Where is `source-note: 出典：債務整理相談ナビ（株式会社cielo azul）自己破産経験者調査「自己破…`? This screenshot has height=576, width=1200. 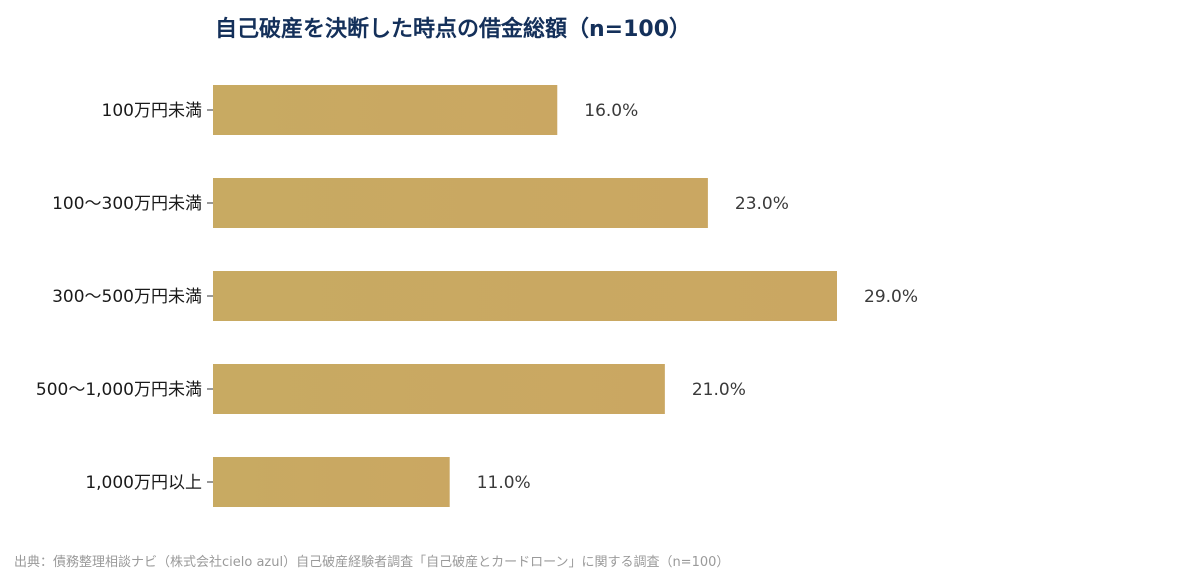 source-note: 出典：債務整理相談ナビ（株式会社cielo azul）自己破産経験者調査「自己破… is located at coordinates (371, 562).